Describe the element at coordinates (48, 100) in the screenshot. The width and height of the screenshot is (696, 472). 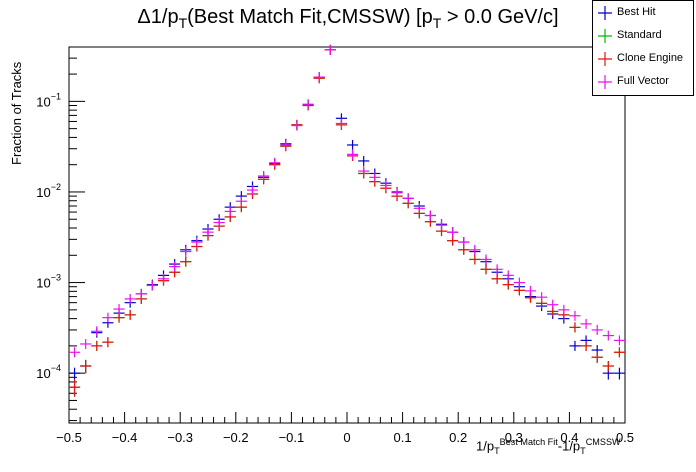
I see `y-tick-label: 10⁻¹` at that location.